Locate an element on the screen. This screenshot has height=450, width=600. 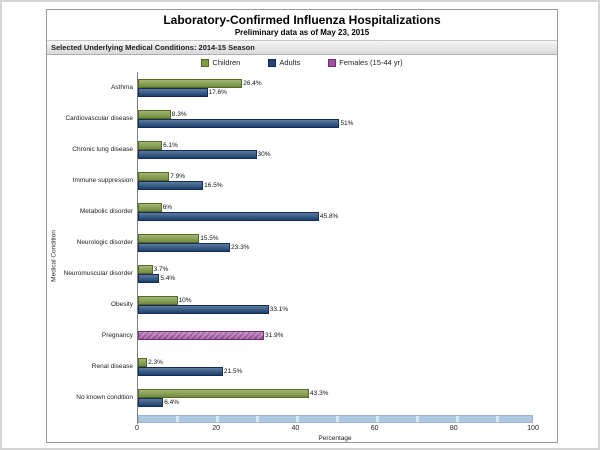
category-label: Asthma is located at coordinates (121, 87).